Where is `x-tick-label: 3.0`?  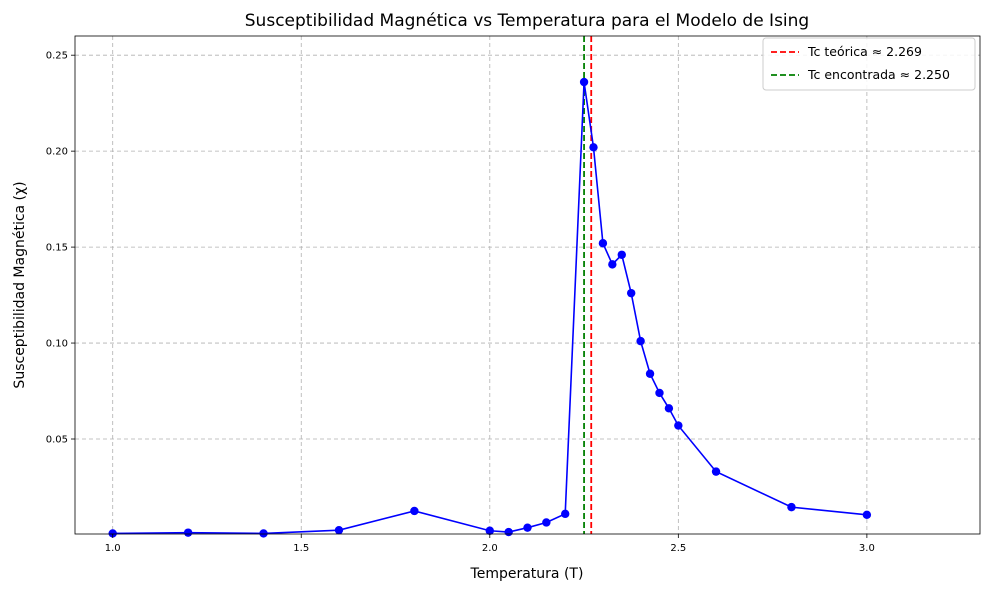
x-tick-label: 3.0 is located at coordinates (867, 548).